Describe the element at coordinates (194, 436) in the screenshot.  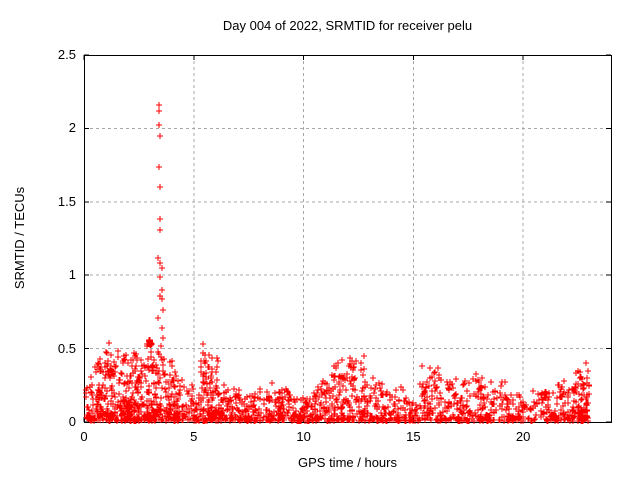
I see `x-tick-label: 5` at that location.